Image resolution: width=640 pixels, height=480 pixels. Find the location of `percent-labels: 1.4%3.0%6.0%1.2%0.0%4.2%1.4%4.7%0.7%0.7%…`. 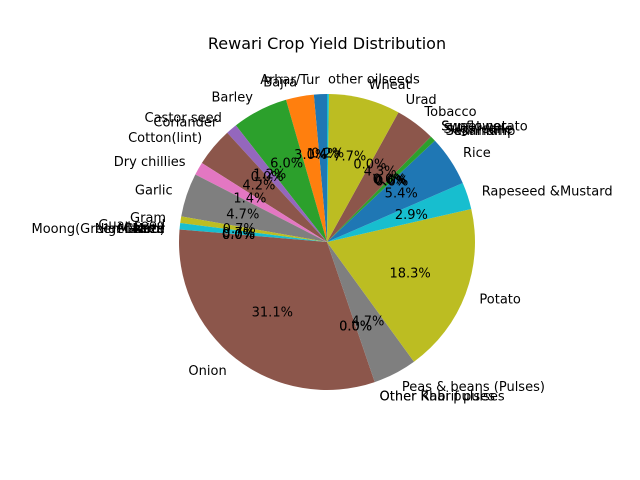

percent-labels: 1.4%3.0%6.0%1.2%0.0%4.2%1.4%4.7%0.7%0.7%… is located at coordinates (326, 241).